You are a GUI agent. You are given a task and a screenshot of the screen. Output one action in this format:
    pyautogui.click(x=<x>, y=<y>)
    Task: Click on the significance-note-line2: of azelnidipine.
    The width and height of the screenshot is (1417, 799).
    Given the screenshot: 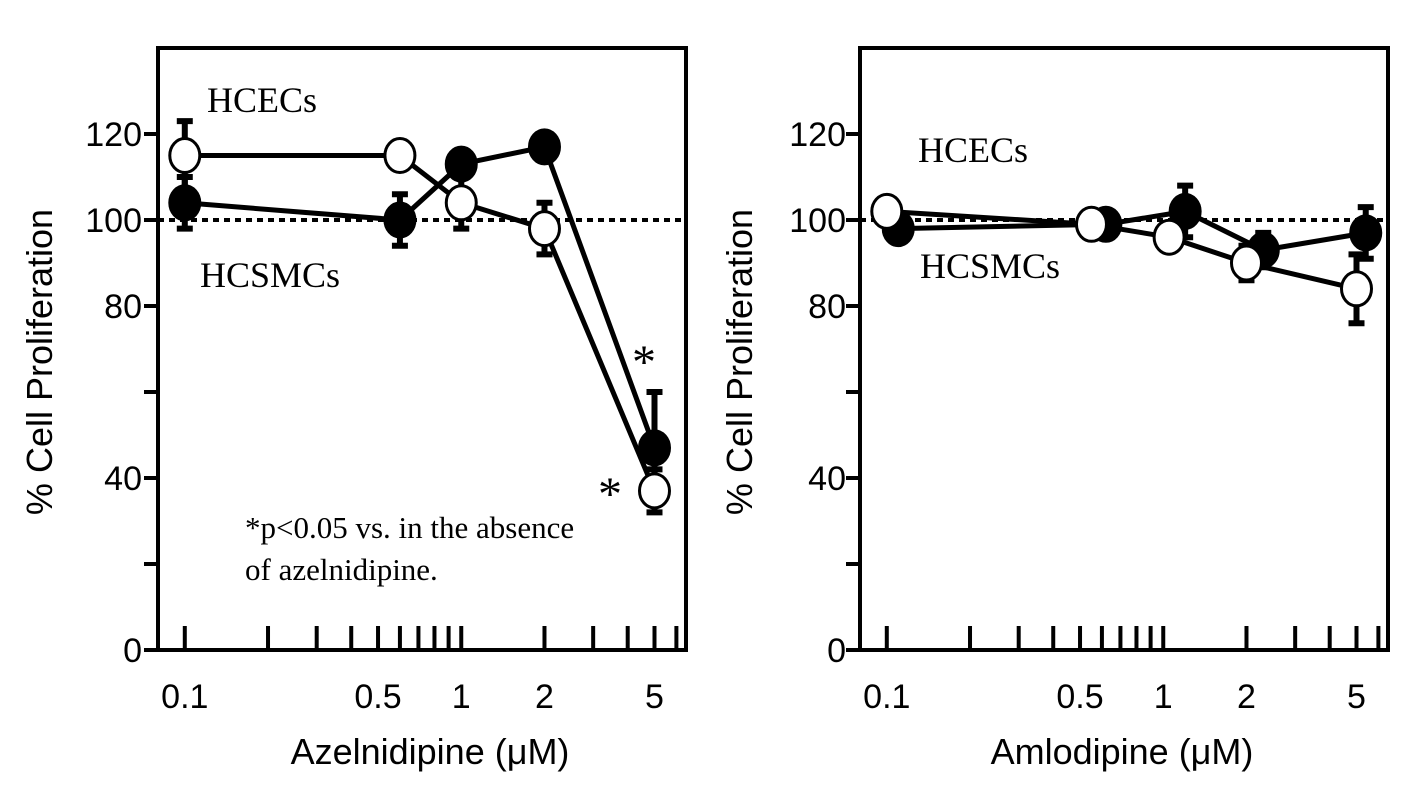 What is the action you would take?
    pyautogui.click(x=341, y=569)
    